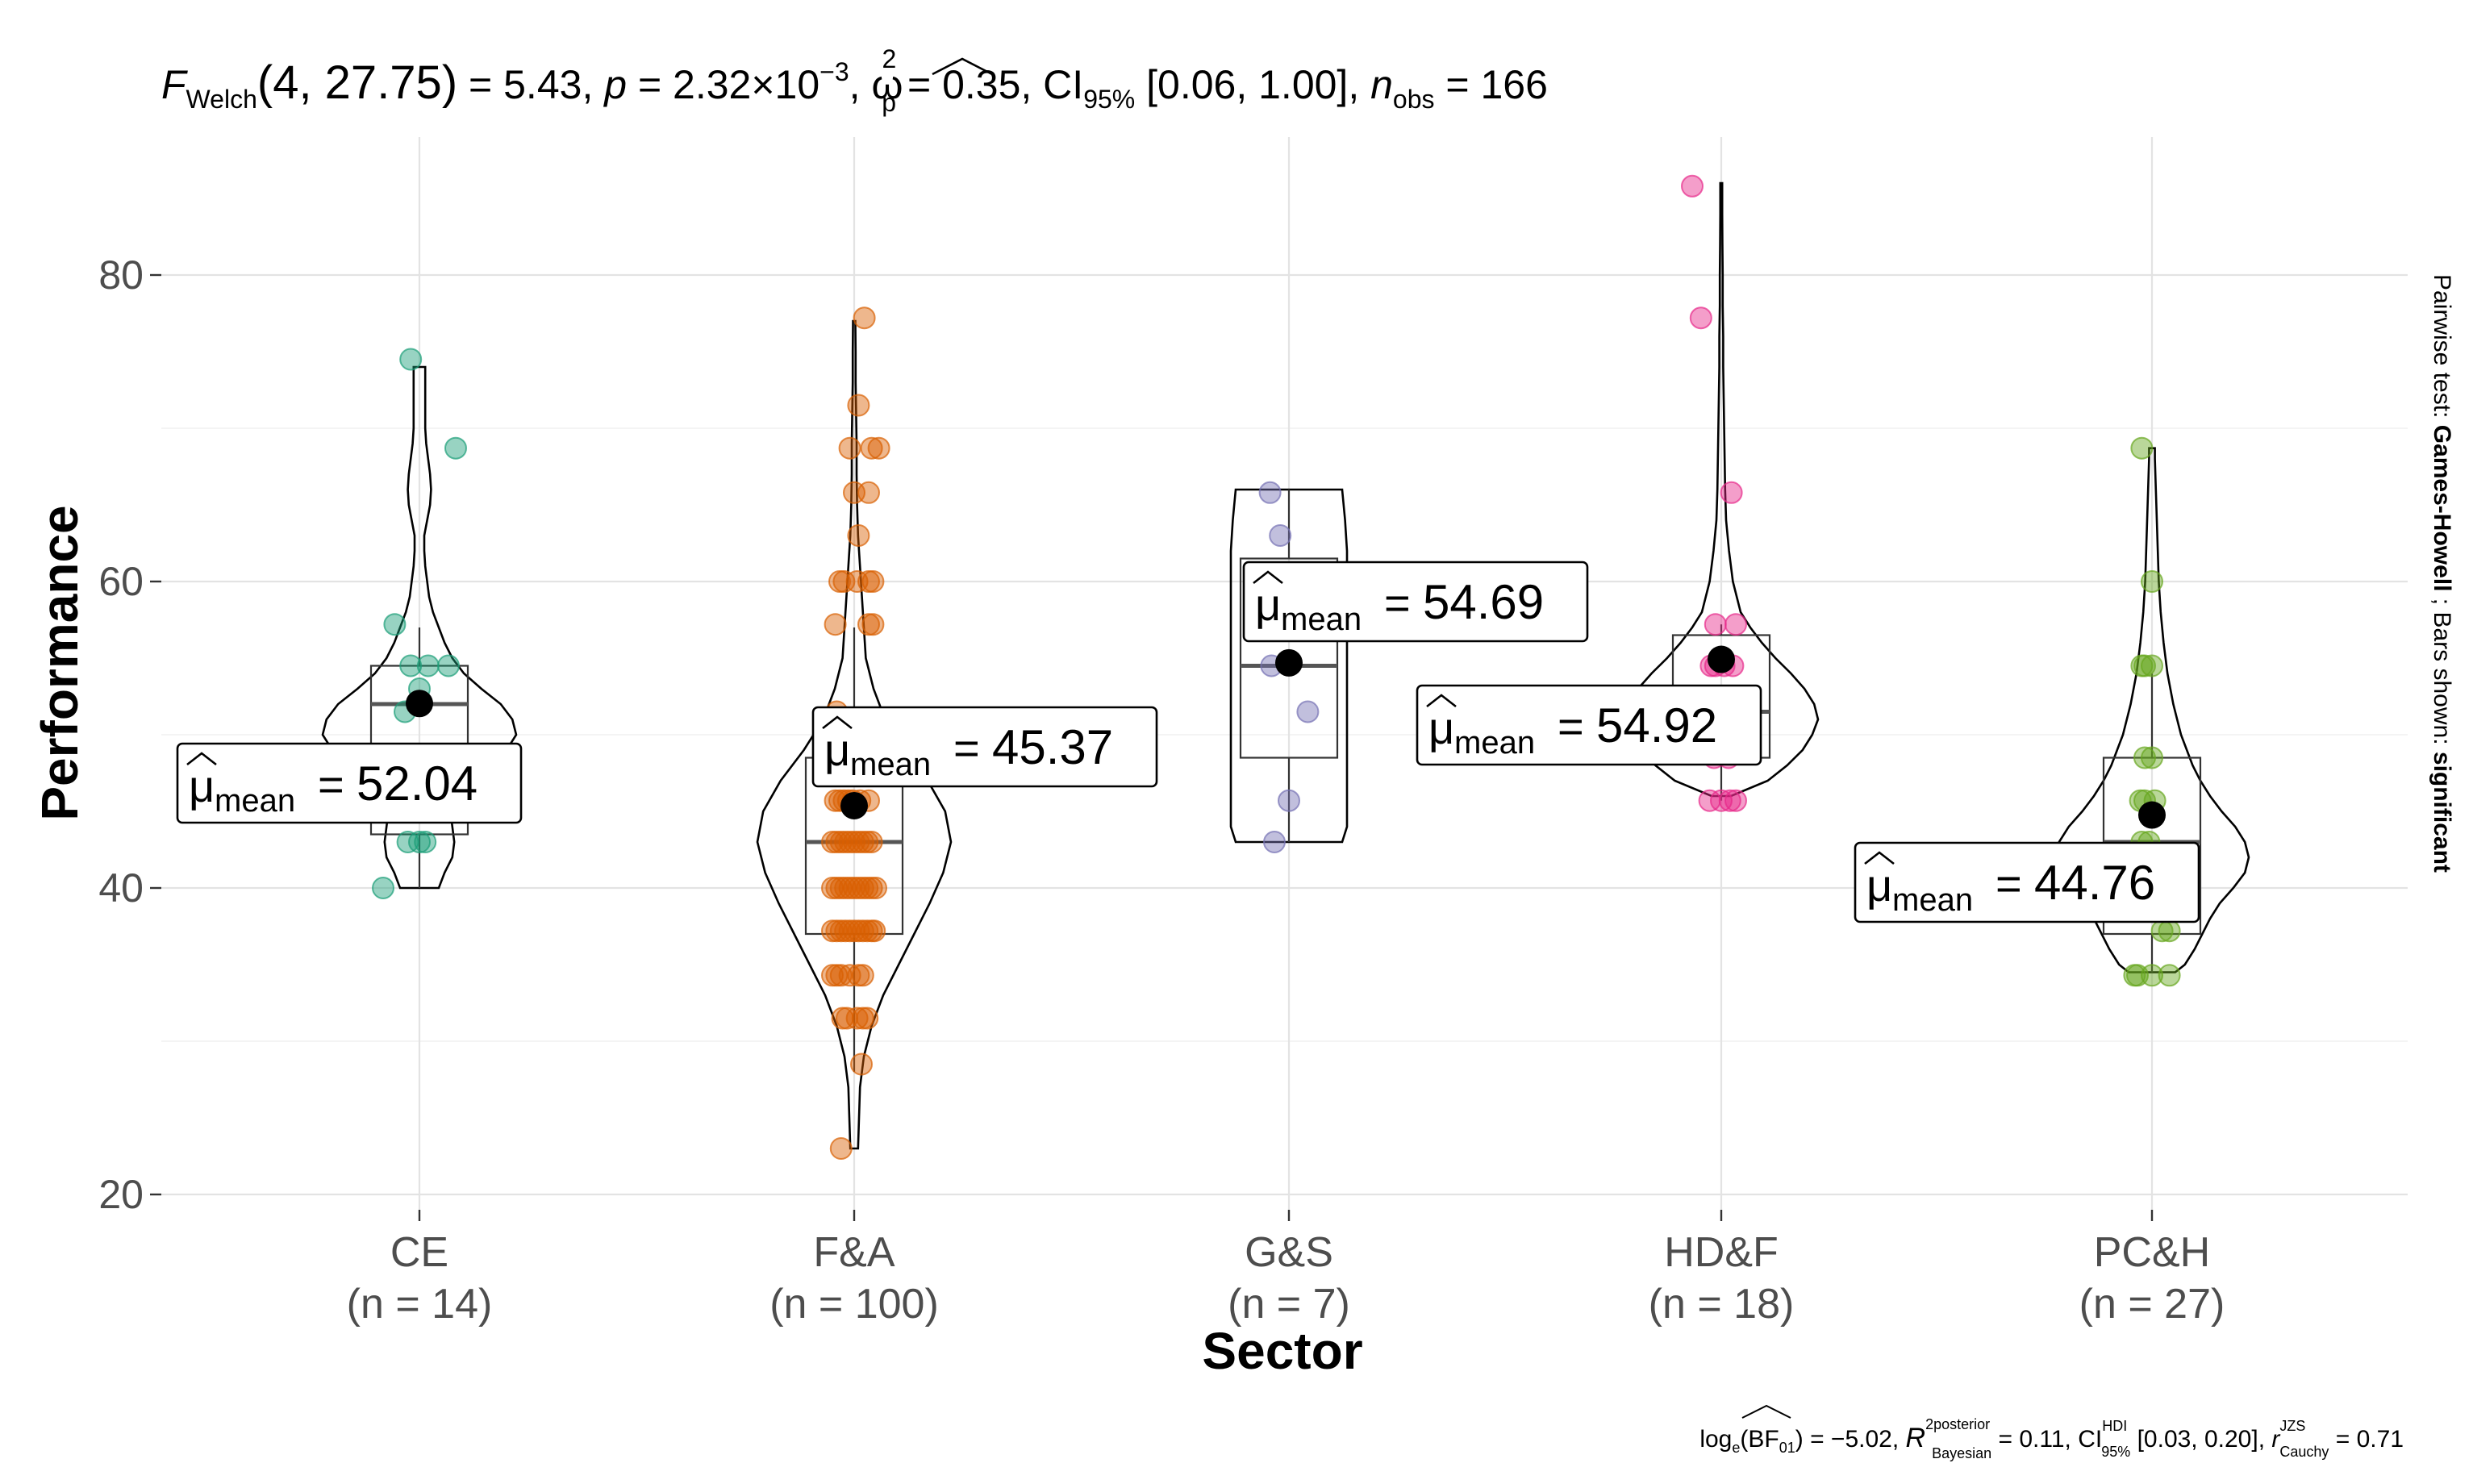  What do you see at coordinates (121, 1194) in the screenshot?
I see `y-tick-label: 20` at bounding box center [121, 1194].